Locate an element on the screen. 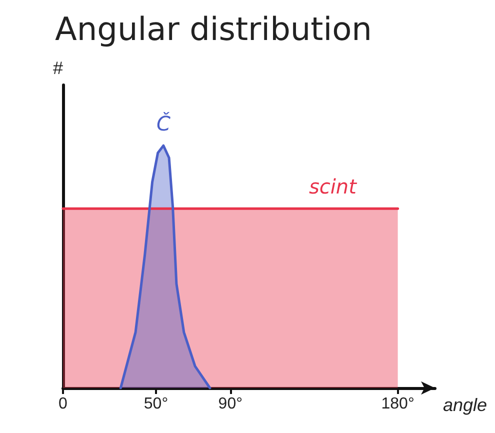 The width and height of the screenshot is (495, 433). series-label: Č is located at coordinates (163, 124).